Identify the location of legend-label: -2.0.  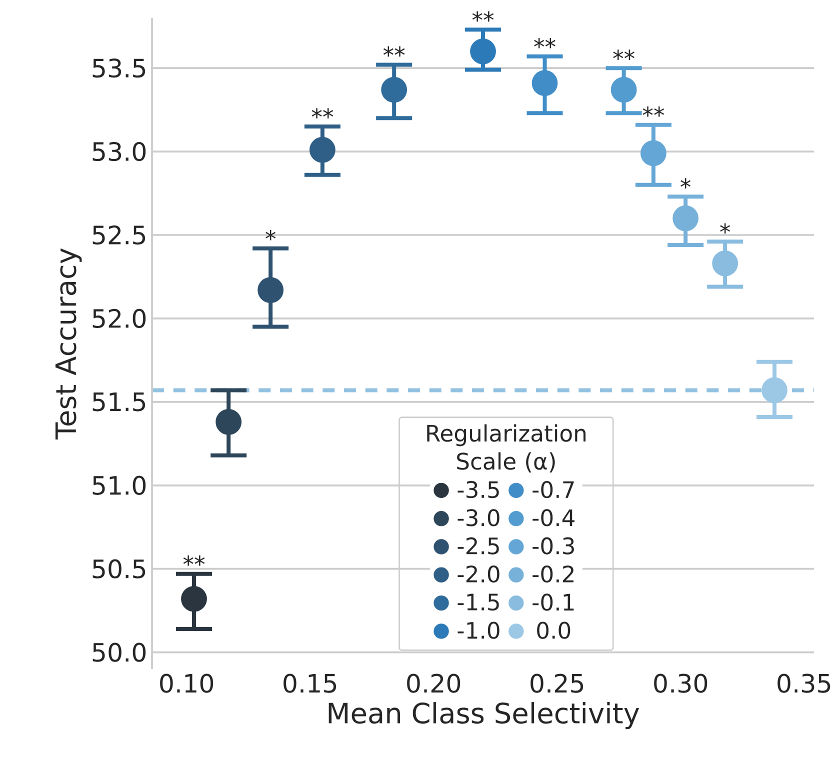
(479, 574).